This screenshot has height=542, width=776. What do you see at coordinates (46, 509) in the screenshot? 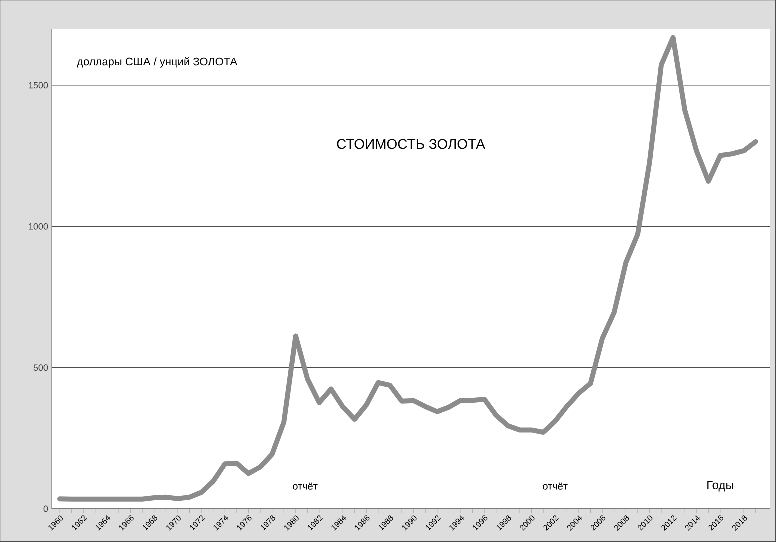
I see `y-tick-label: 0` at bounding box center [46, 509].